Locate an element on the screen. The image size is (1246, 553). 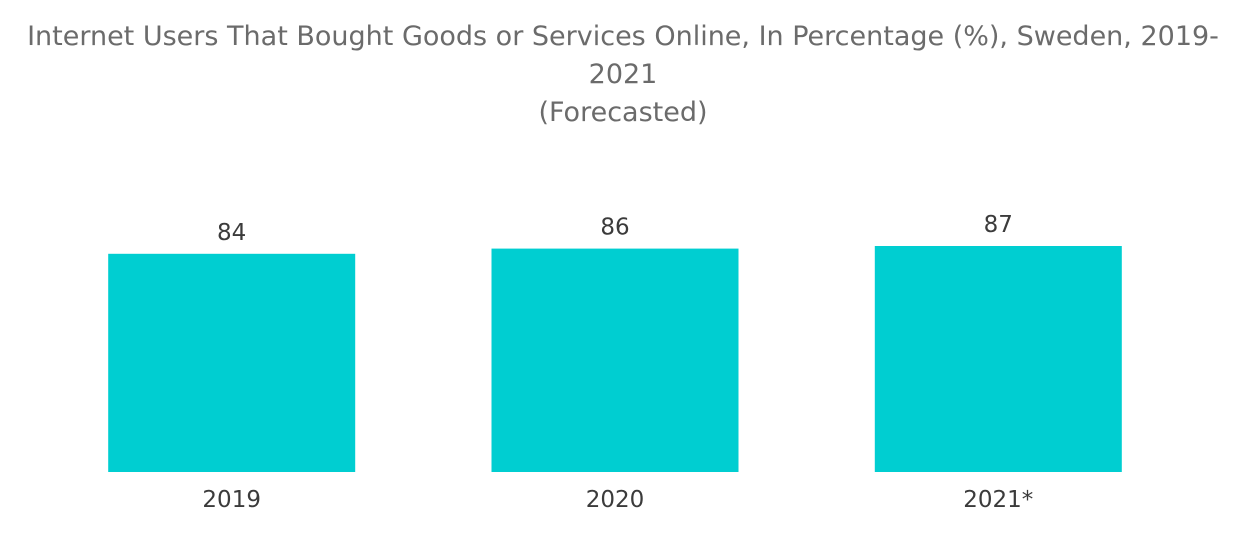
bar-2019 is located at coordinates (232, 362).